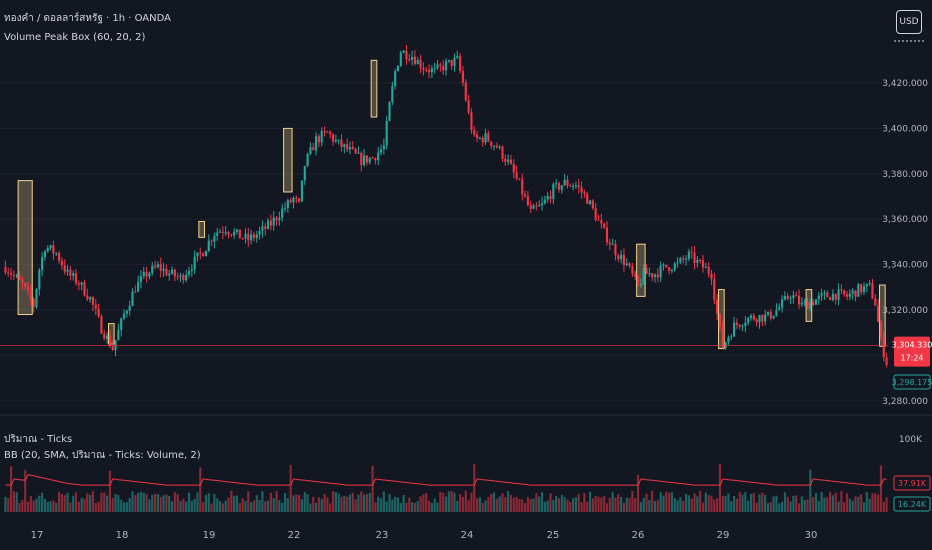 Image resolution: width=932 pixels, height=550 pixels. I want to click on bb-legend: BB (20, SMA, ปริมาณ - Ticks: Volume, 2), so click(102, 455).